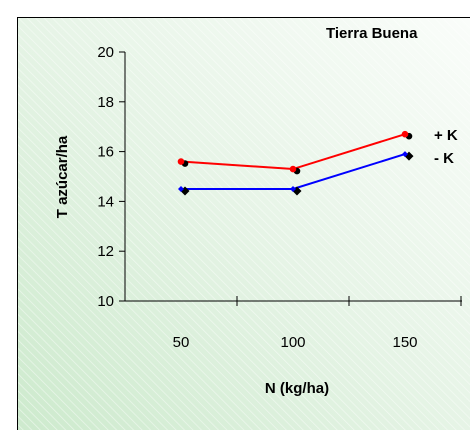 This screenshot has width=470, height=430. I want to click on chart-title: Tierra Buena, so click(372, 33).